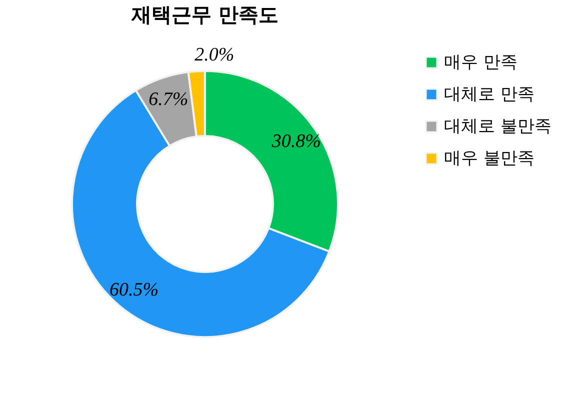 The image size is (583, 410). I want to click on legend-label: 매우 불만족, so click(489, 158).